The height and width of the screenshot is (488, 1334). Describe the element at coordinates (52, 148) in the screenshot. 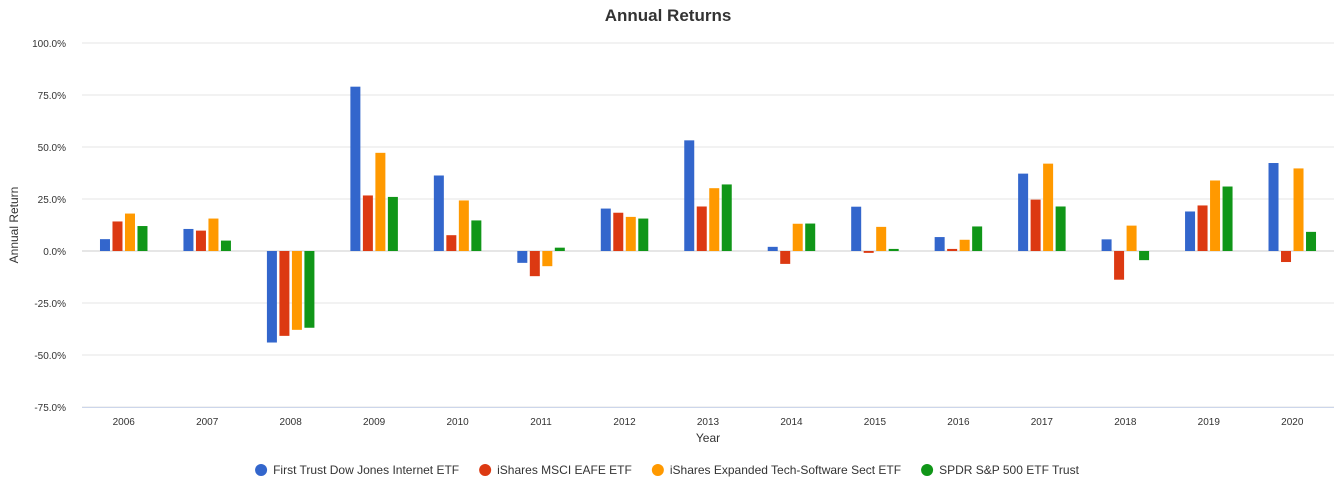

I see `y-tick-label: 50.0%` at that location.